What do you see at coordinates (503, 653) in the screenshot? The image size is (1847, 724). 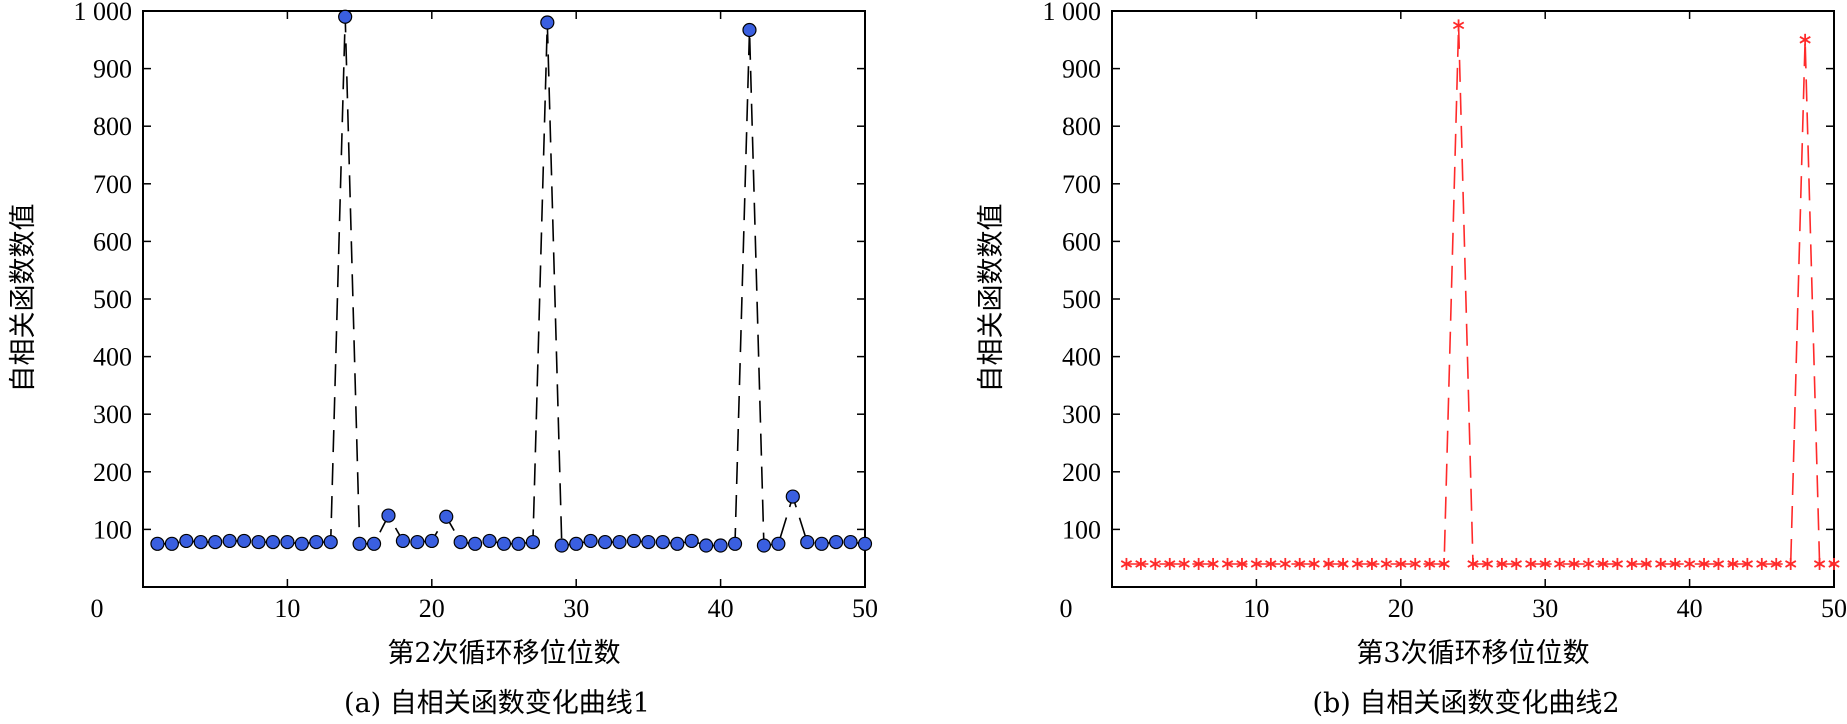 I see `panel-a-x-axis-label: 第2次循环移位位数` at bounding box center [503, 653].